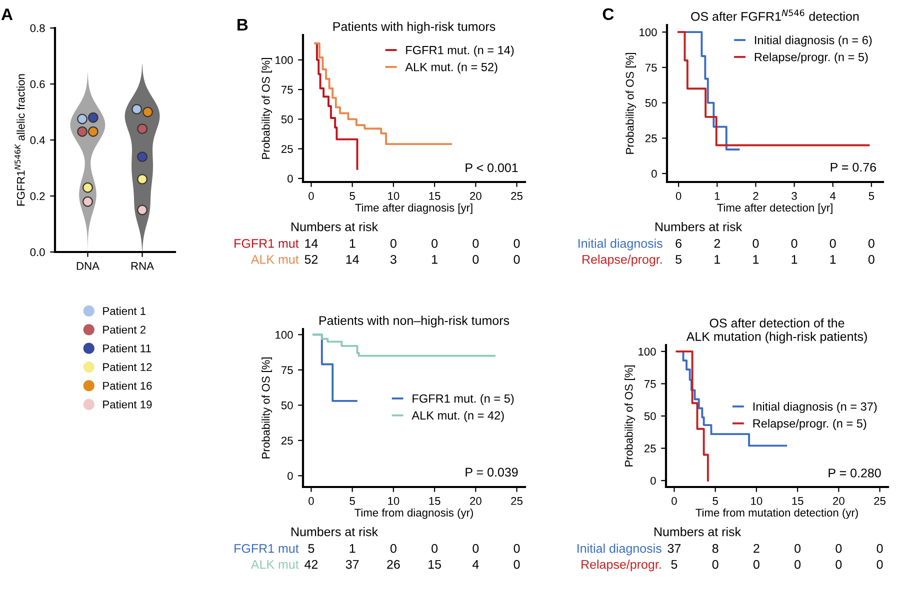 The width and height of the screenshot is (900, 589). Describe the element at coordinates (622, 260) in the screenshot. I see `text: Relapse/progr.` at that location.